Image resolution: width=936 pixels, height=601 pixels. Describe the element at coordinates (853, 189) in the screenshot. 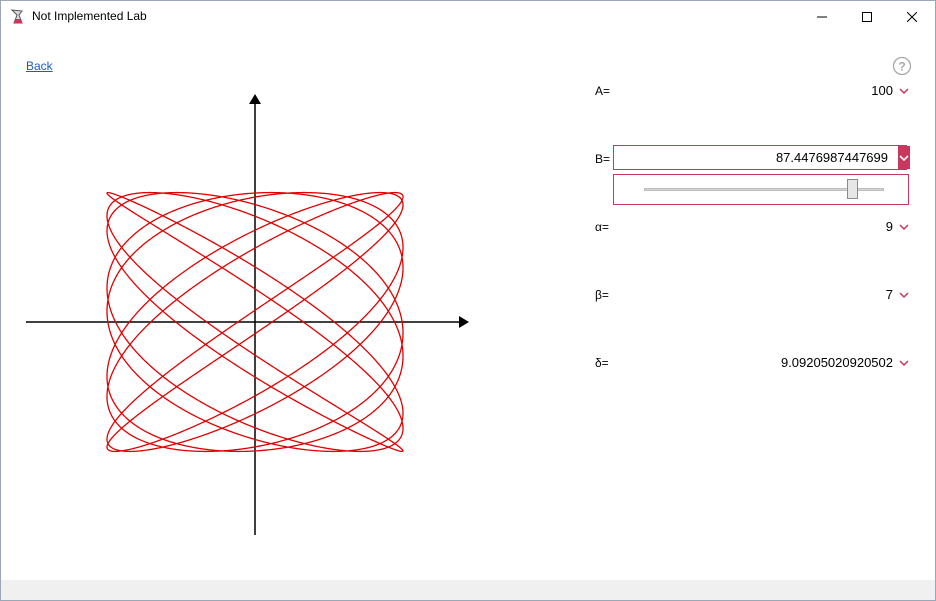

I see `param-b-slider-thumb` at that location.